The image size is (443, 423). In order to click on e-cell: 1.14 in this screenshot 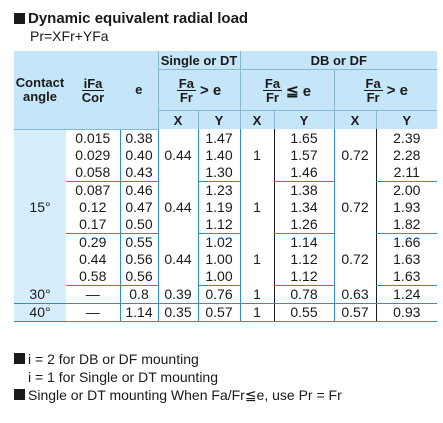, I will do `click(138, 312)`.